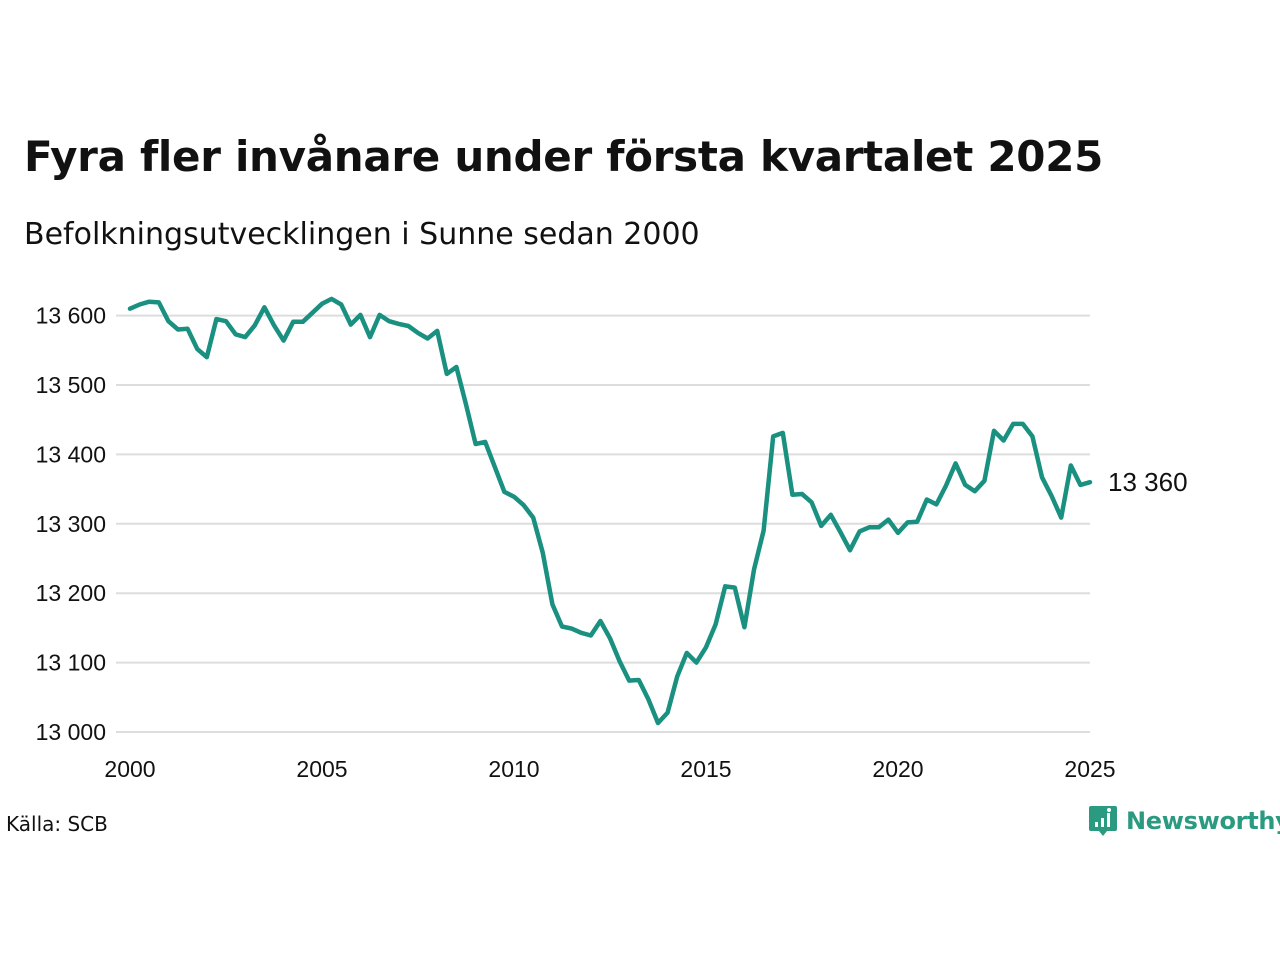 The image size is (1280, 960). Describe the element at coordinates (71, 663) in the screenshot. I see `y-tick-label: 13 100` at that location.